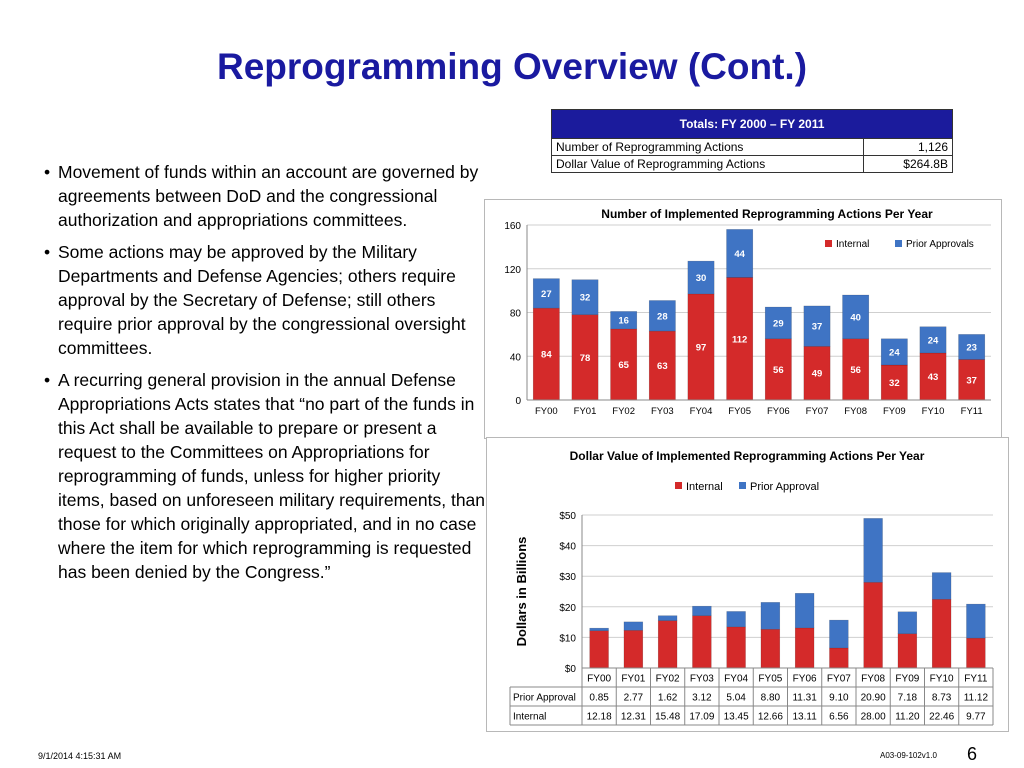 The height and width of the screenshot is (768, 1024). I want to click on table-cell: 12.66, so click(770, 717).